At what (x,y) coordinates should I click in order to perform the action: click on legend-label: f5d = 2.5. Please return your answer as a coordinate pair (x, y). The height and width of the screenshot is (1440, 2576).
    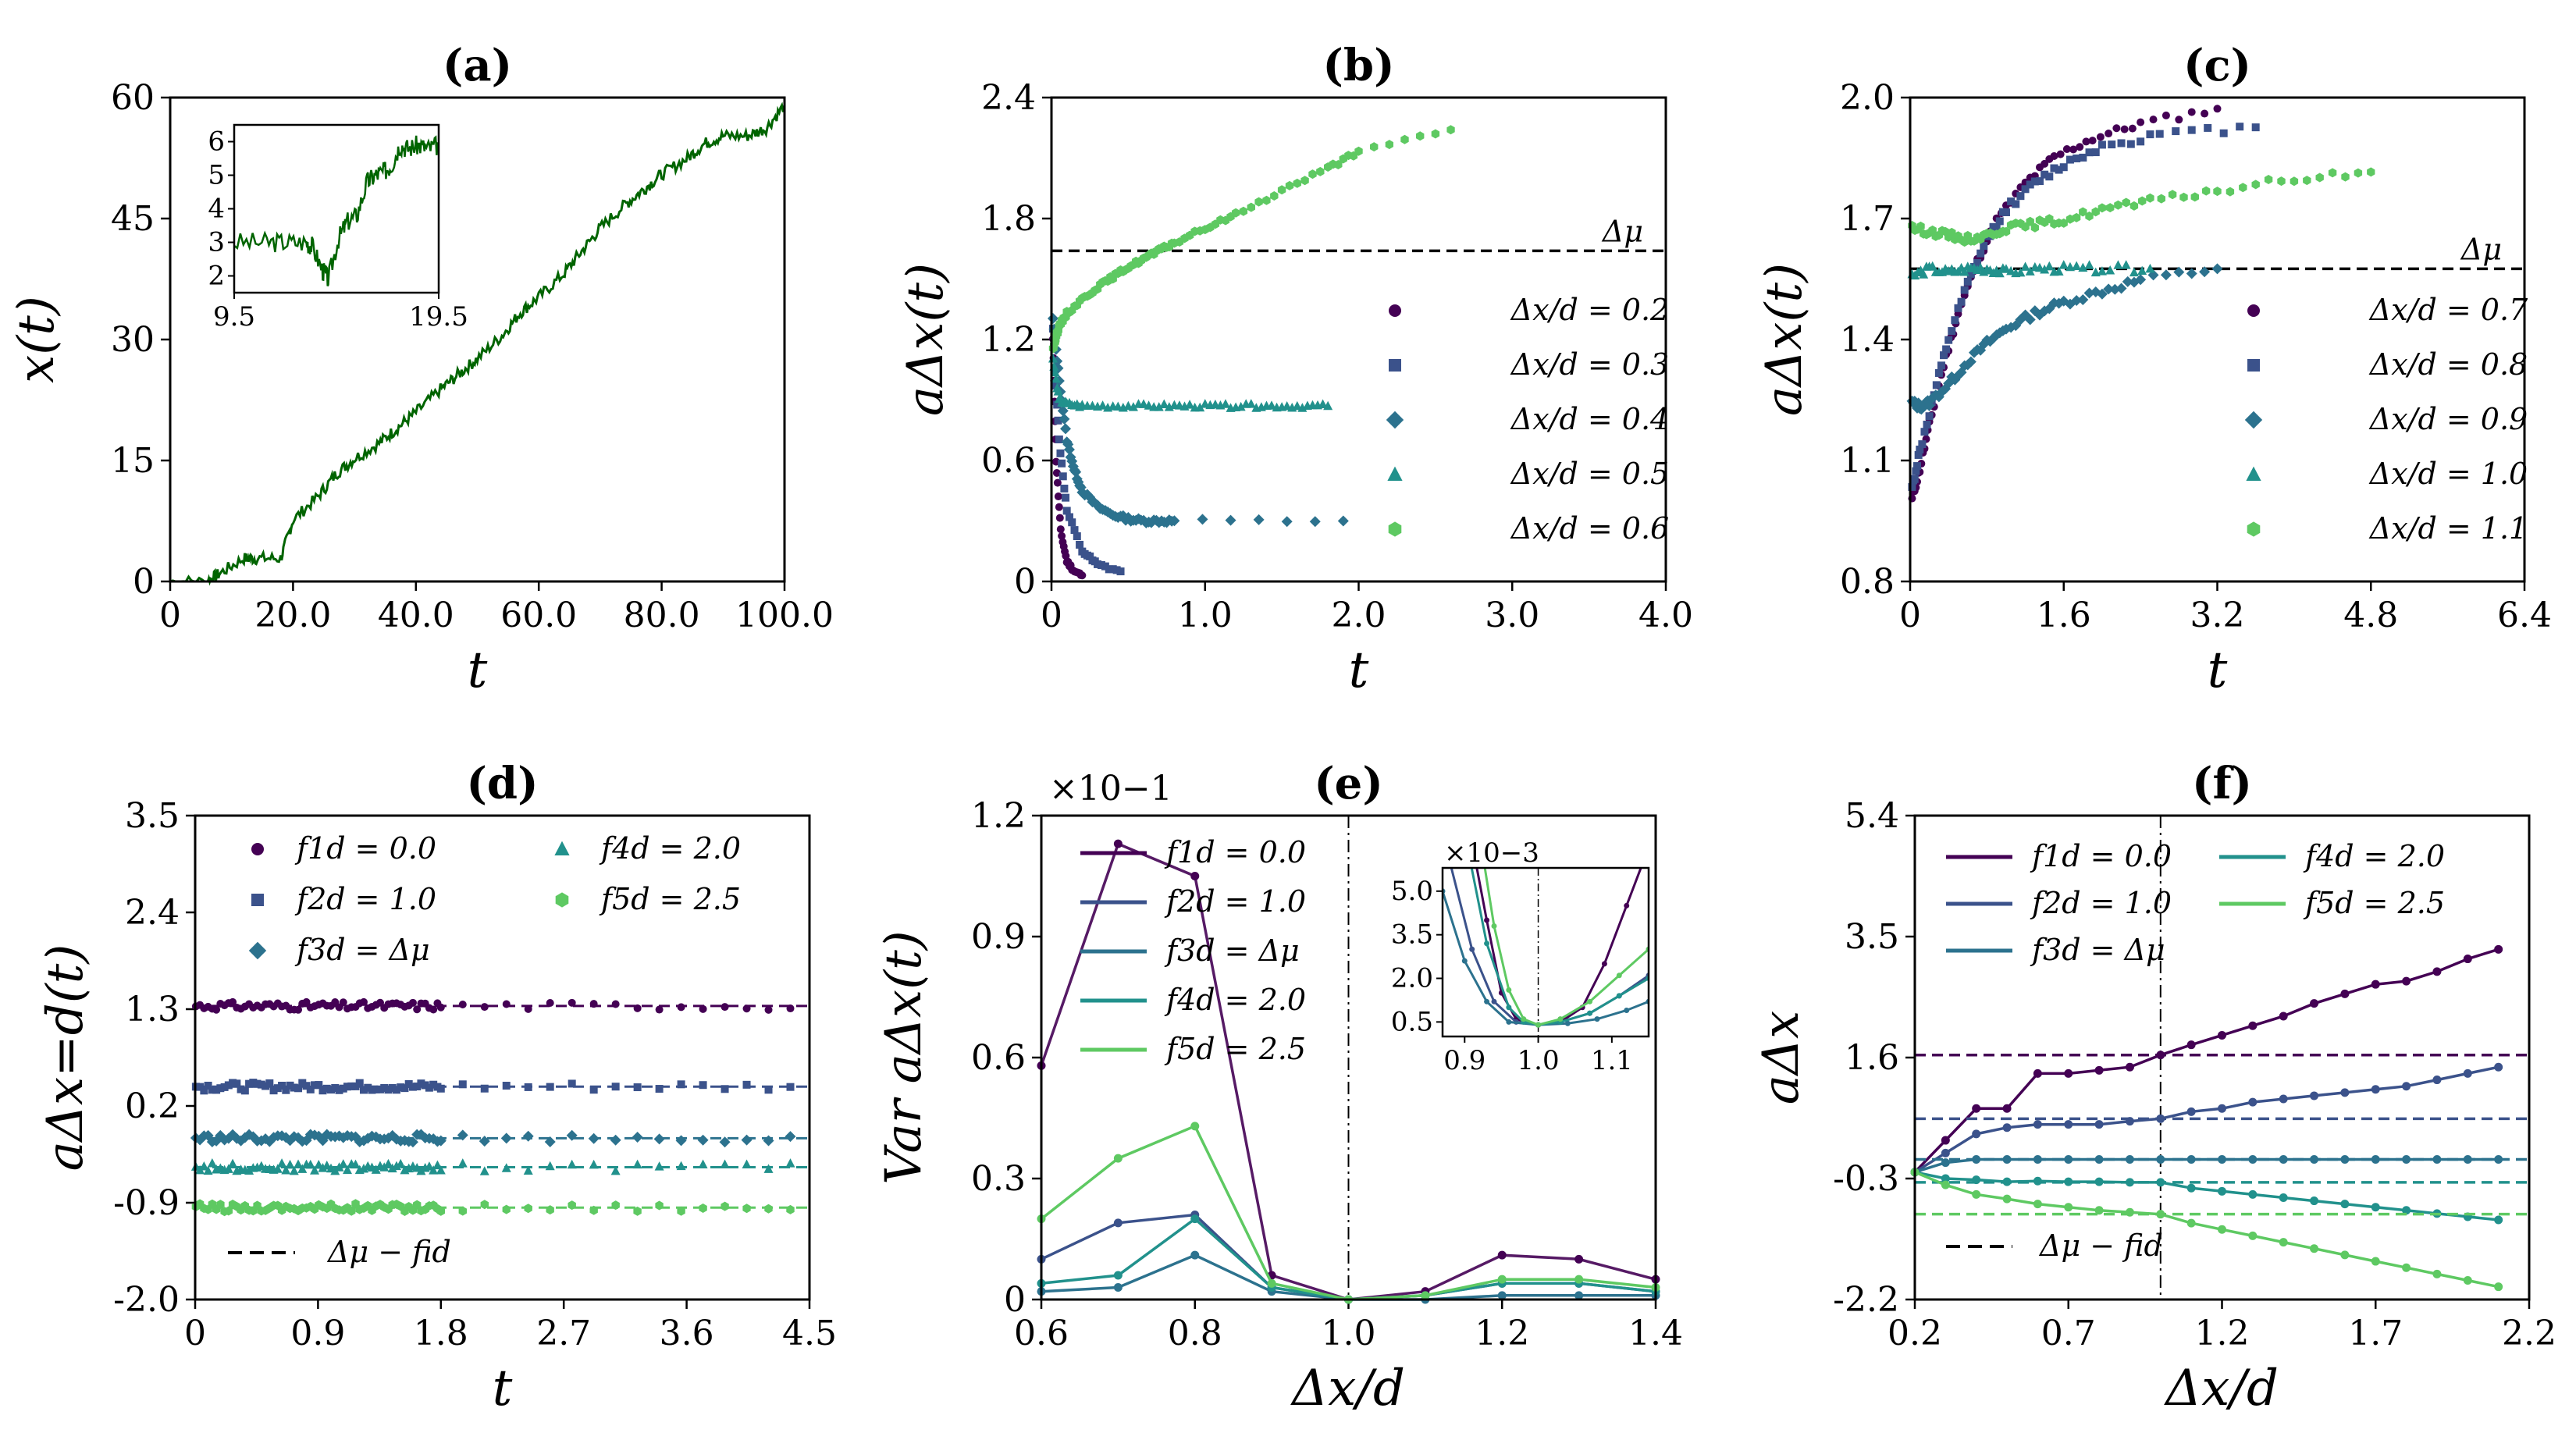
    Looking at the image, I should click on (1235, 1049).